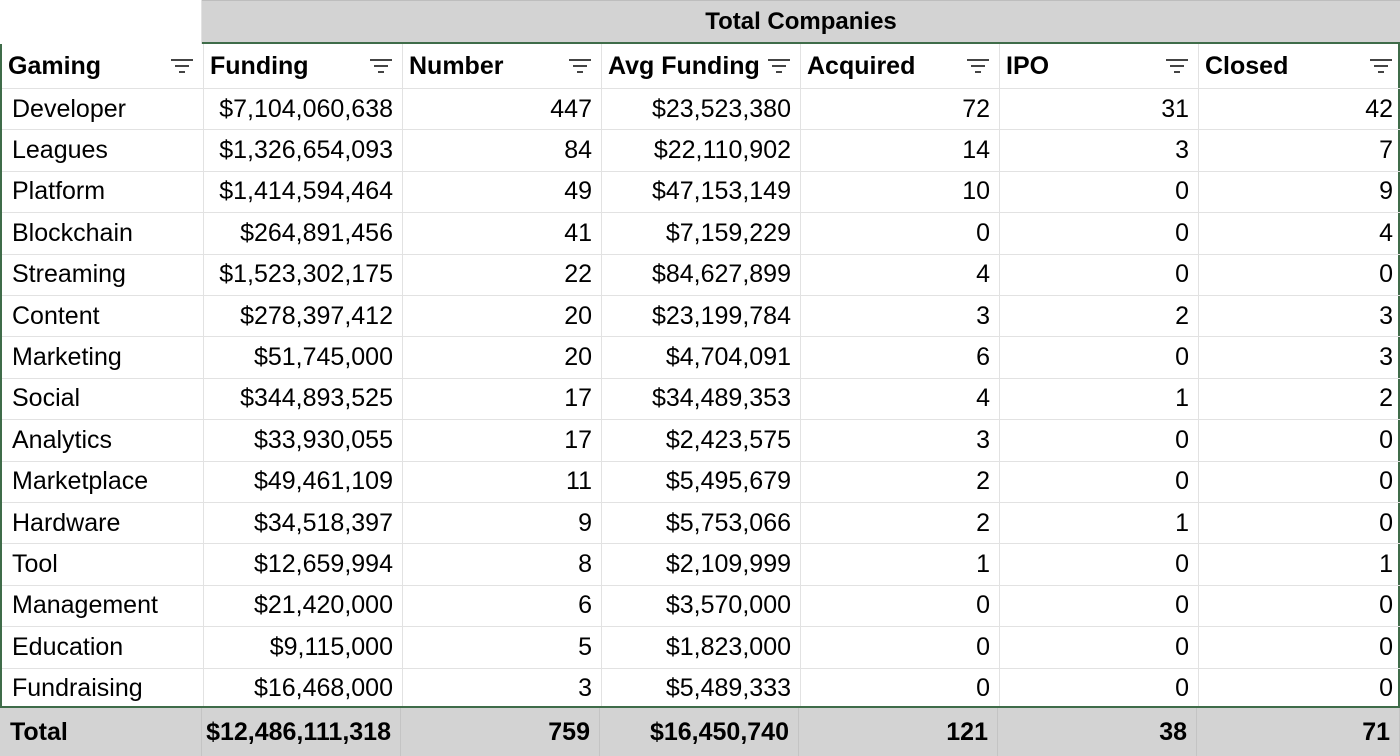 The width and height of the screenshot is (1400, 756). I want to click on total-number-cell: 759, so click(500, 732).